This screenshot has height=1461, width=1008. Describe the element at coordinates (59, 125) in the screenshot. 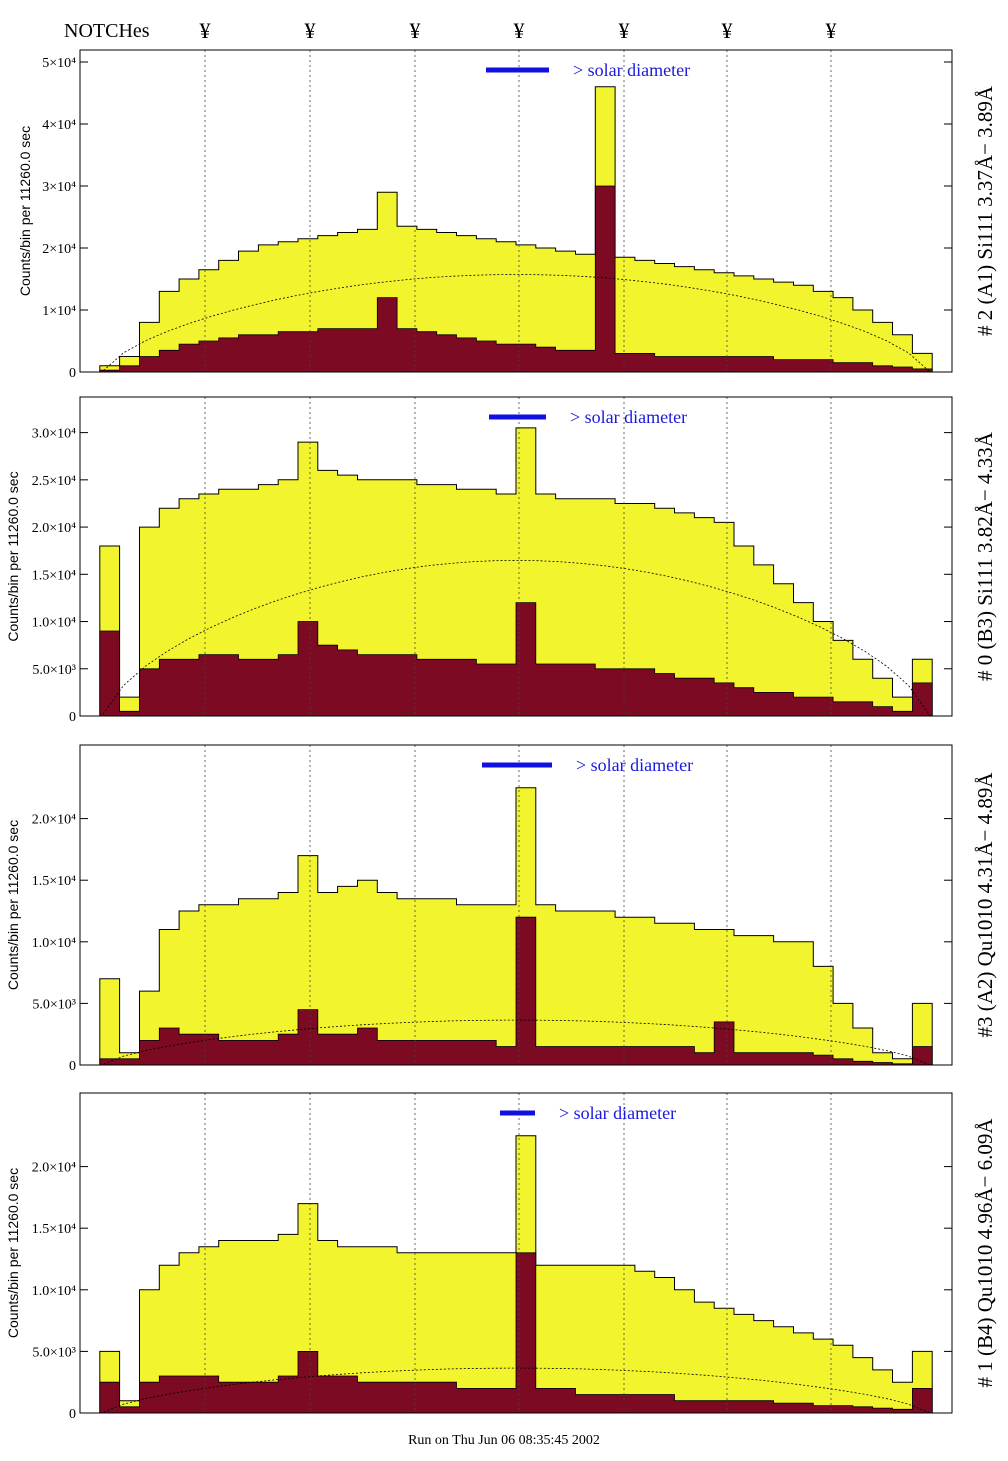

I see `y-tick-label: 4×10⁴` at that location.